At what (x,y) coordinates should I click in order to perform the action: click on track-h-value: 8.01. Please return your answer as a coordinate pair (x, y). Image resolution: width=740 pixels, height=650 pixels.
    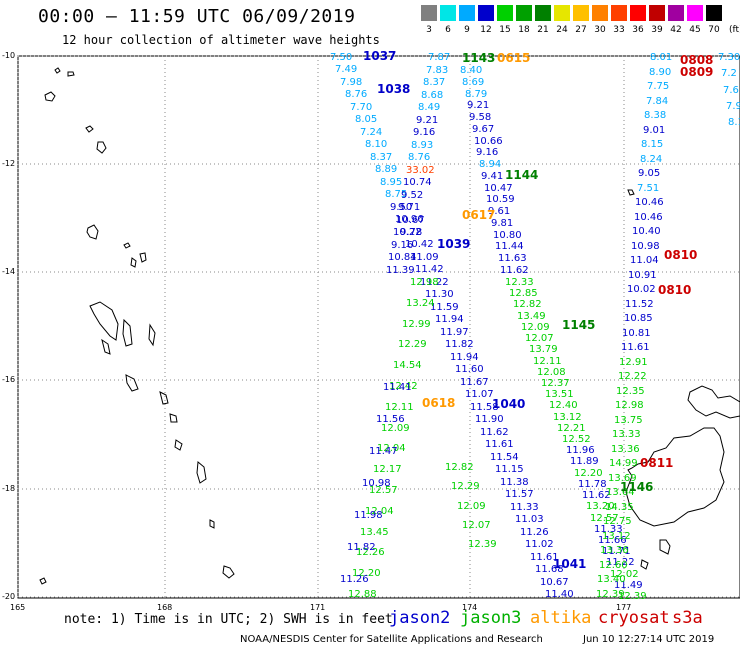
    Looking at the image, I should click on (661, 57).